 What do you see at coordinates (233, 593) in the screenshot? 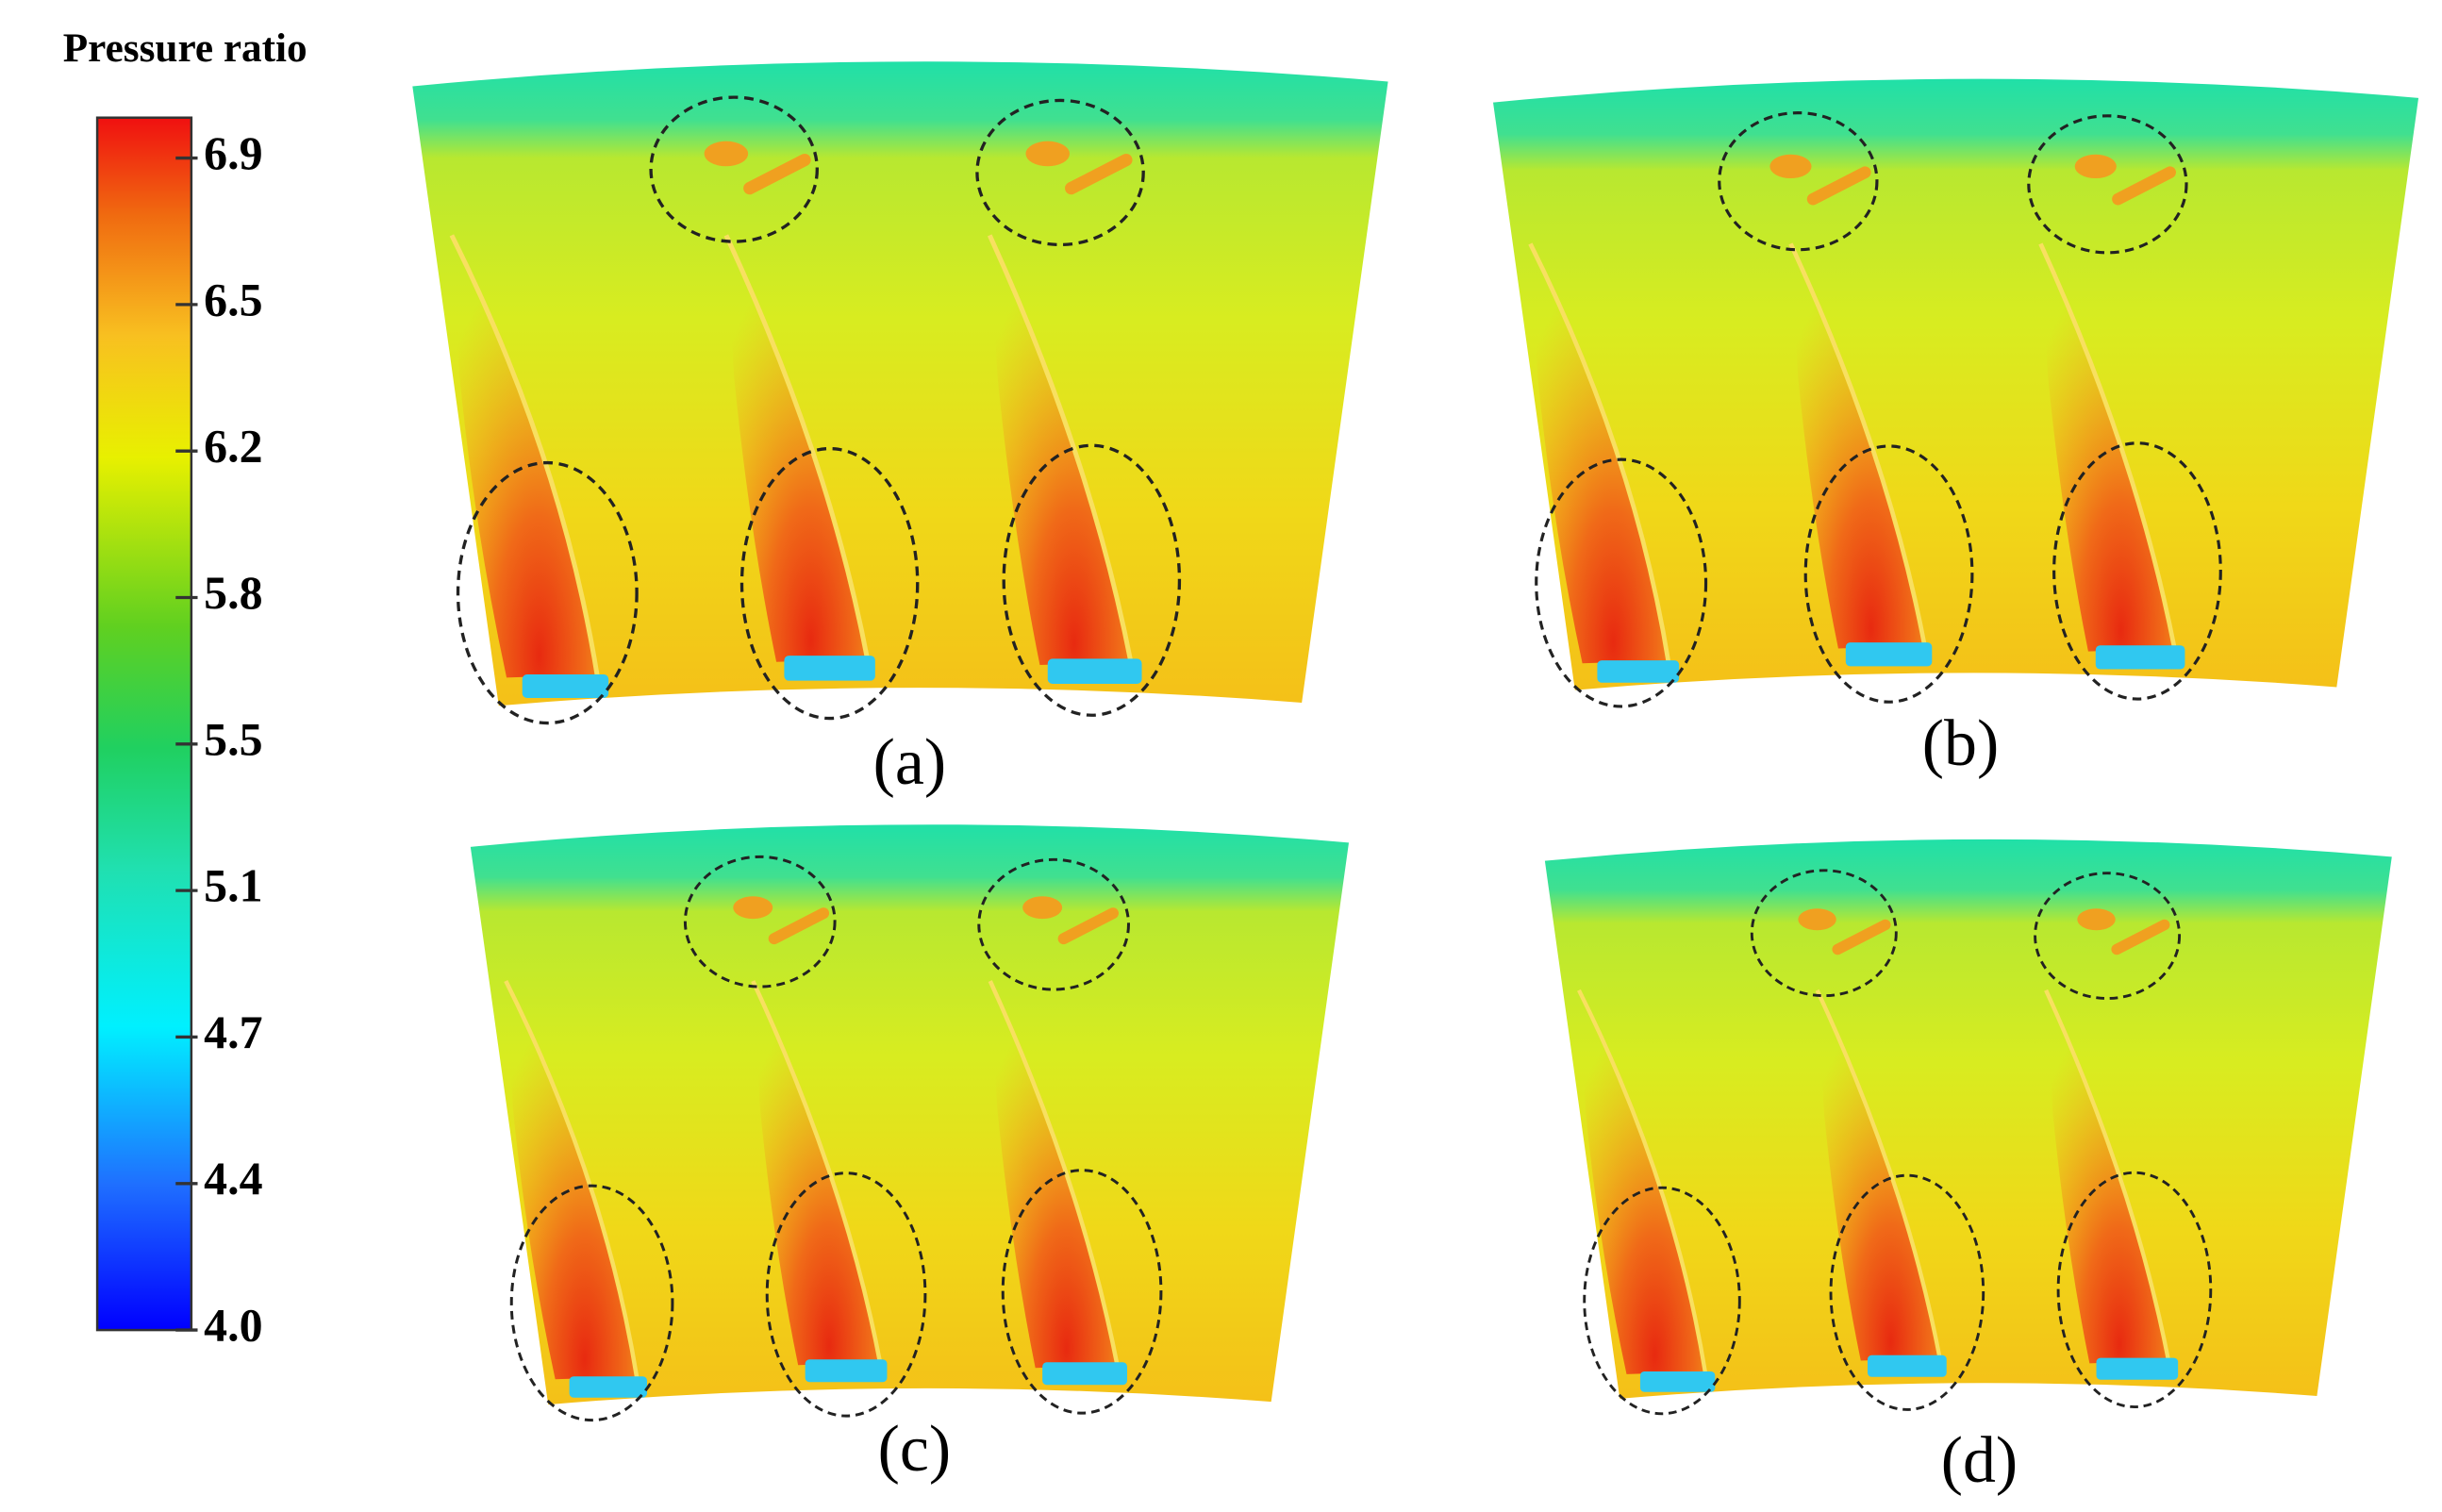
I see `tick-label: 5.8` at bounding box center [233, 593].